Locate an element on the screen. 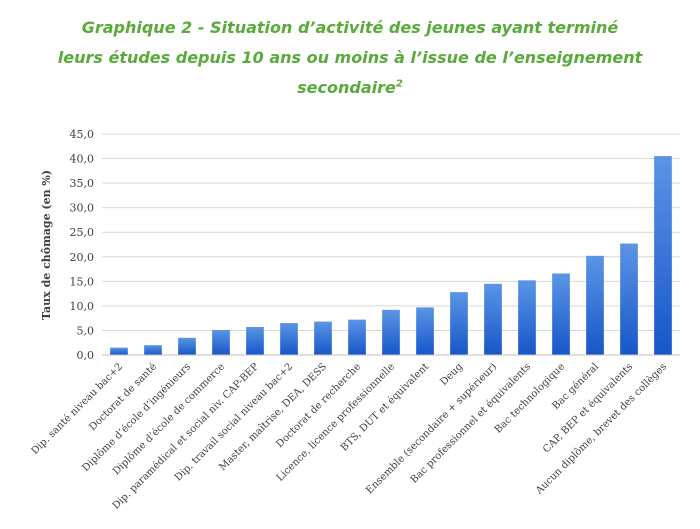  chart-title-line-3: secondaire2 is located at coordinates (350, 87).